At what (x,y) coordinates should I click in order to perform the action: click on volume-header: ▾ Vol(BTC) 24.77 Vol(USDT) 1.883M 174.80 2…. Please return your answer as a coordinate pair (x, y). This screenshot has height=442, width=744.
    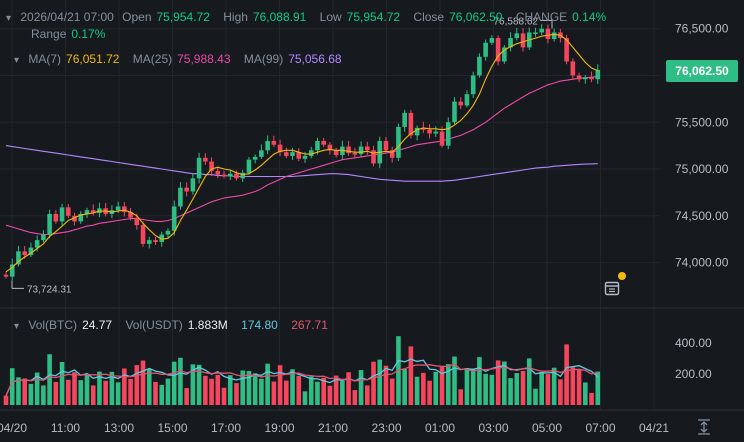
    Looking at the image, I should click on (171, 325).